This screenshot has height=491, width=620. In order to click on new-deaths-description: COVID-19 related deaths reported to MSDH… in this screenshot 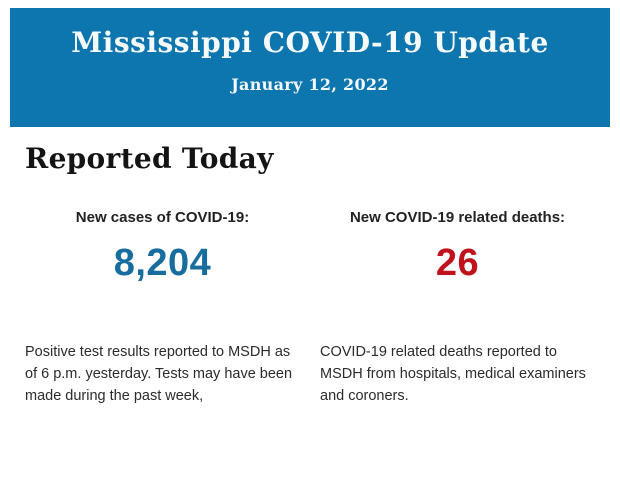, I will do `click(453, 374)`.